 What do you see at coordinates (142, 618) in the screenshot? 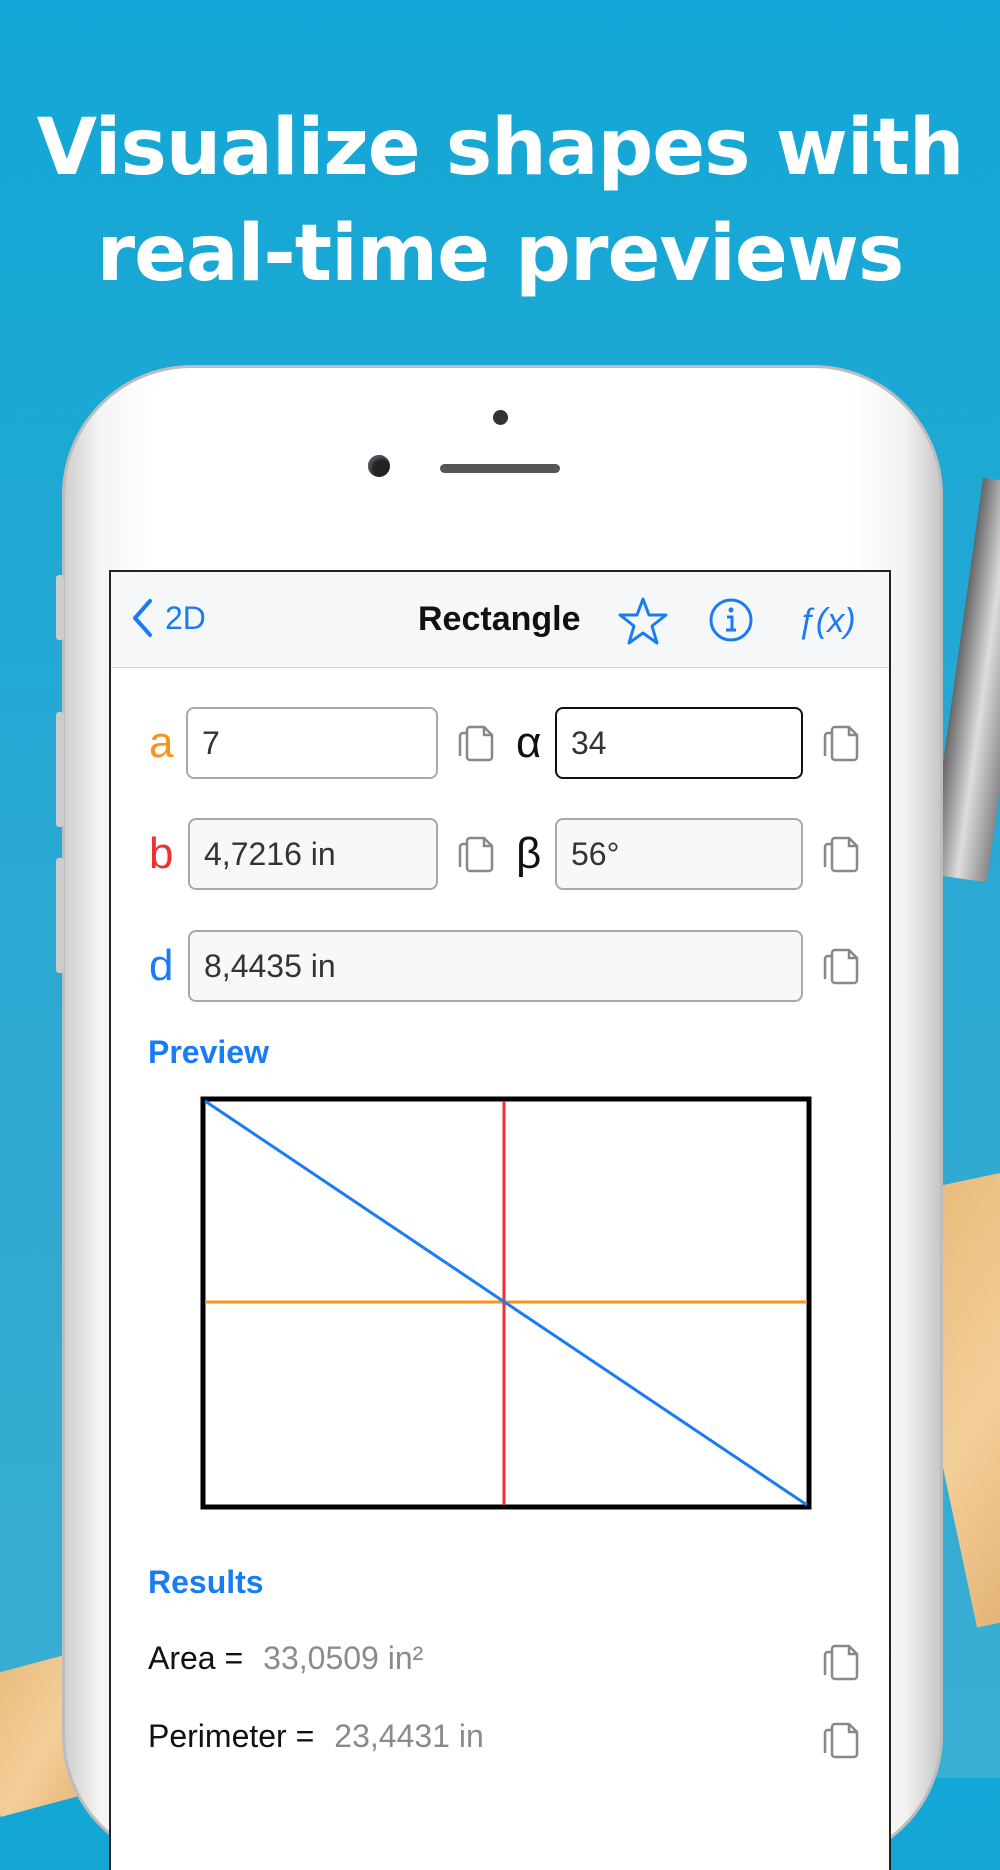
I see `chevron-left-icon` at bounding box center [142, 618].